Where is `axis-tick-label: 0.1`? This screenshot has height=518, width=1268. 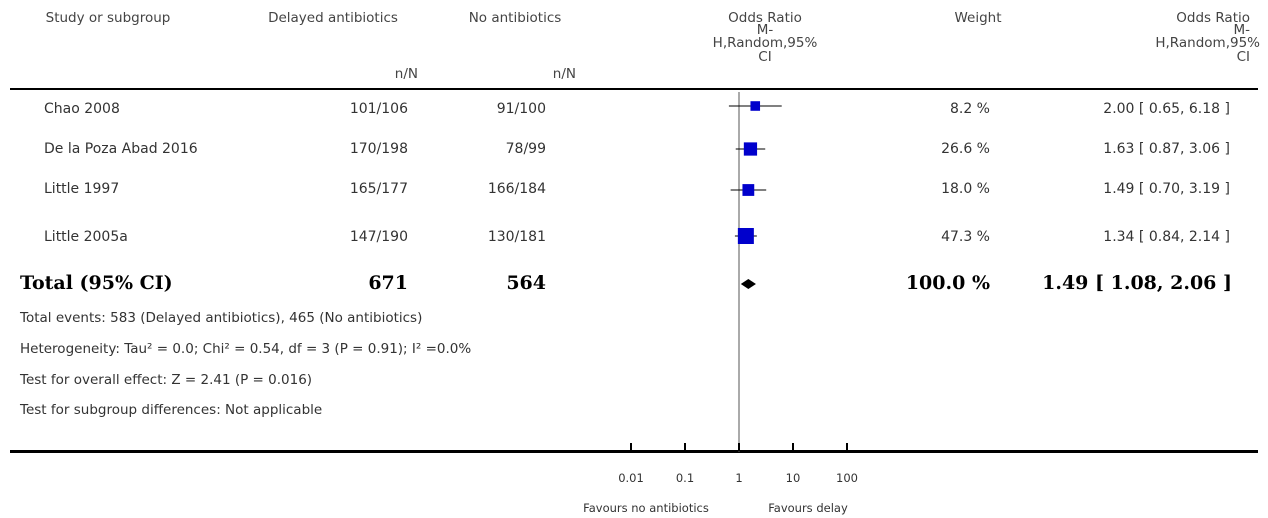 axis-tick-label: 0.1 is located at coordinates (685, 478).